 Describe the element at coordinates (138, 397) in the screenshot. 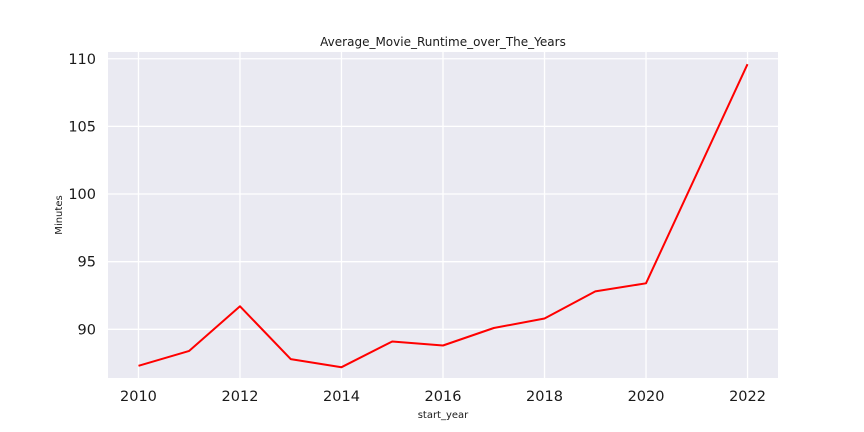

I see `x-tick-label: 2010` at that location.